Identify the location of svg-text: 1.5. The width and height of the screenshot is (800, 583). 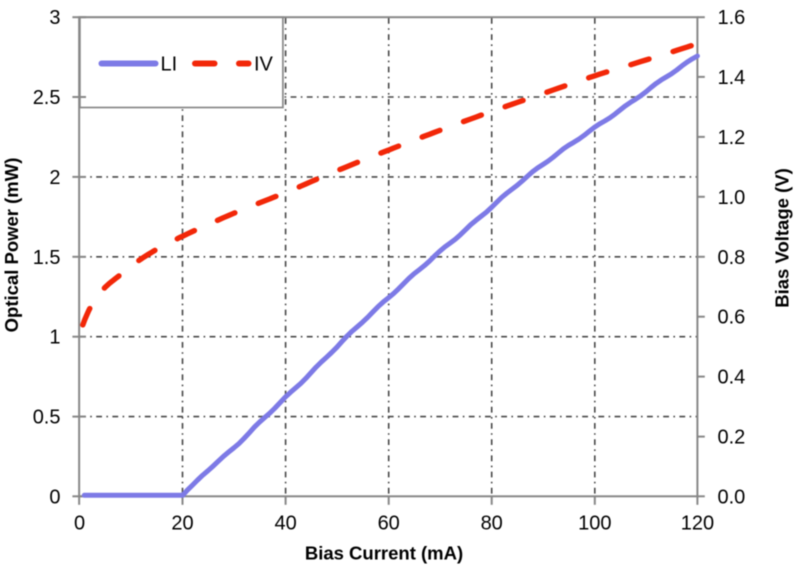
(47, 258).